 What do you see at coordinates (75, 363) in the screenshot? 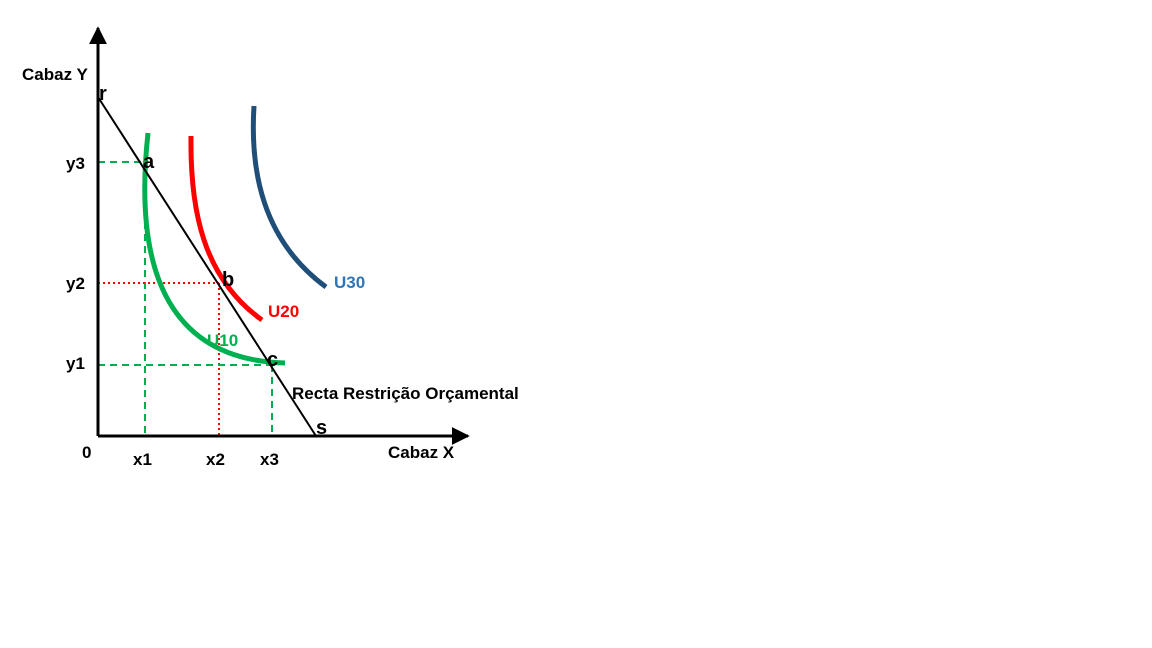
I see `tick-label-y1: y1` at bounding box center [75, 363].